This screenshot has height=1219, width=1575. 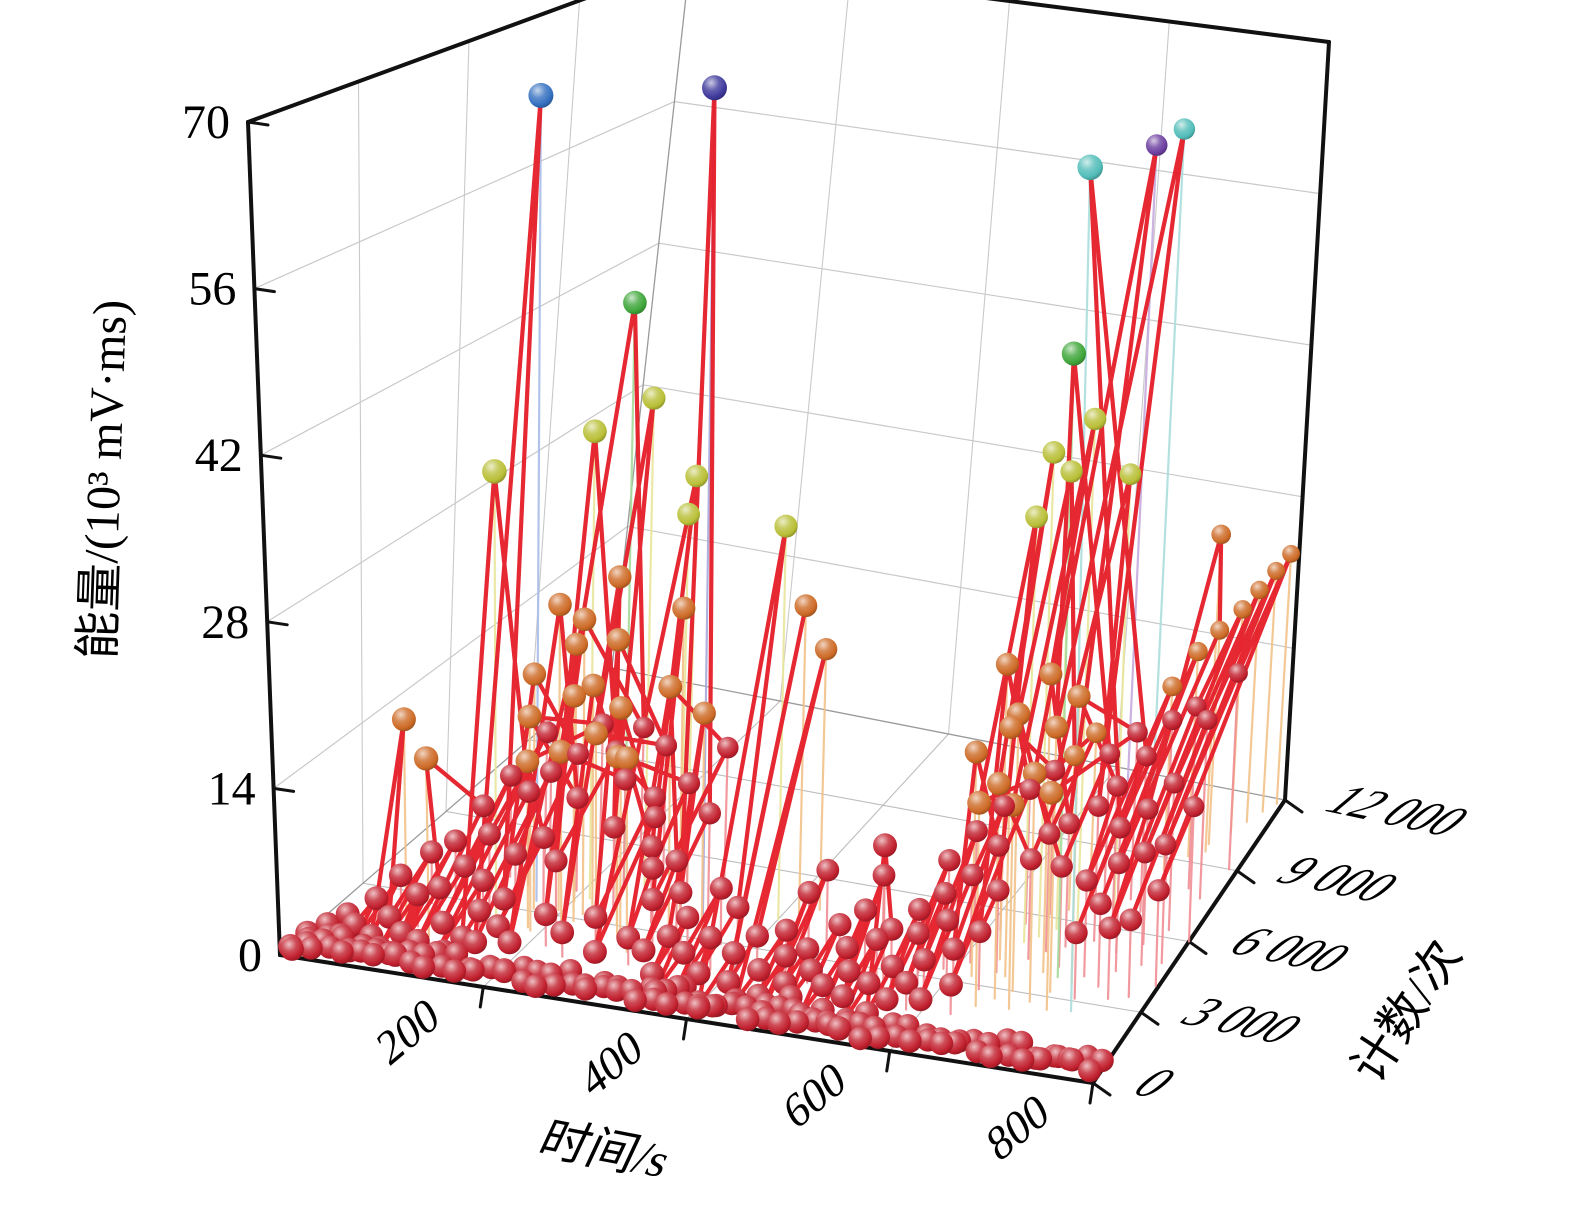 I want to click on z-axis-title: 能量/(10³ mV·ms), so click(x=105, y=479).